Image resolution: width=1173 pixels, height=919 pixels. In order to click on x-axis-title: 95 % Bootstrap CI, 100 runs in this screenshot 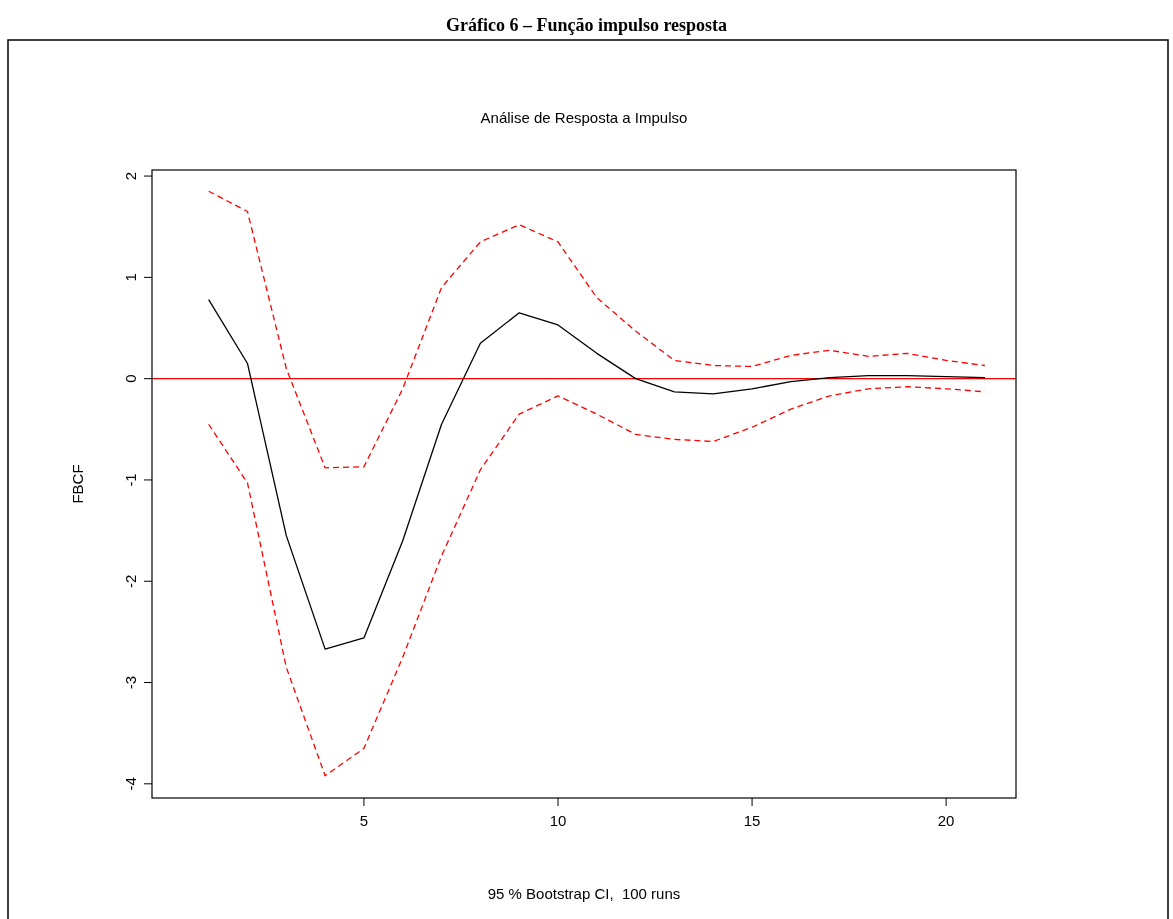, I will do `click(584, 893)`.